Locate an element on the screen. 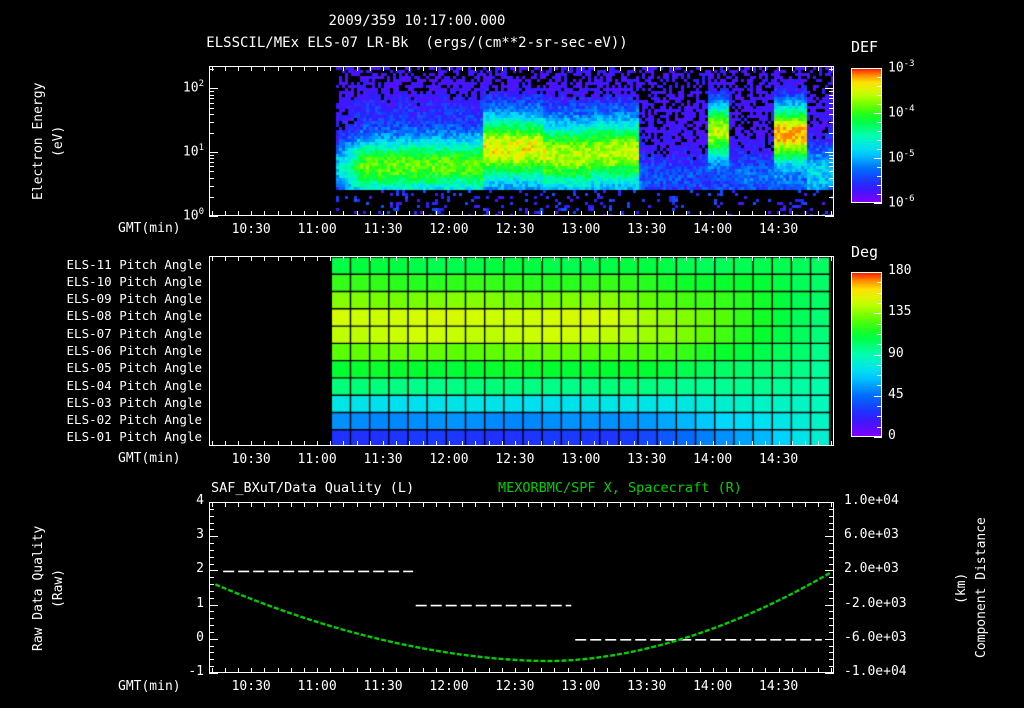  panel3-ylabel-left-line1: Raw Data Quality is located at coordinates (38, 588).